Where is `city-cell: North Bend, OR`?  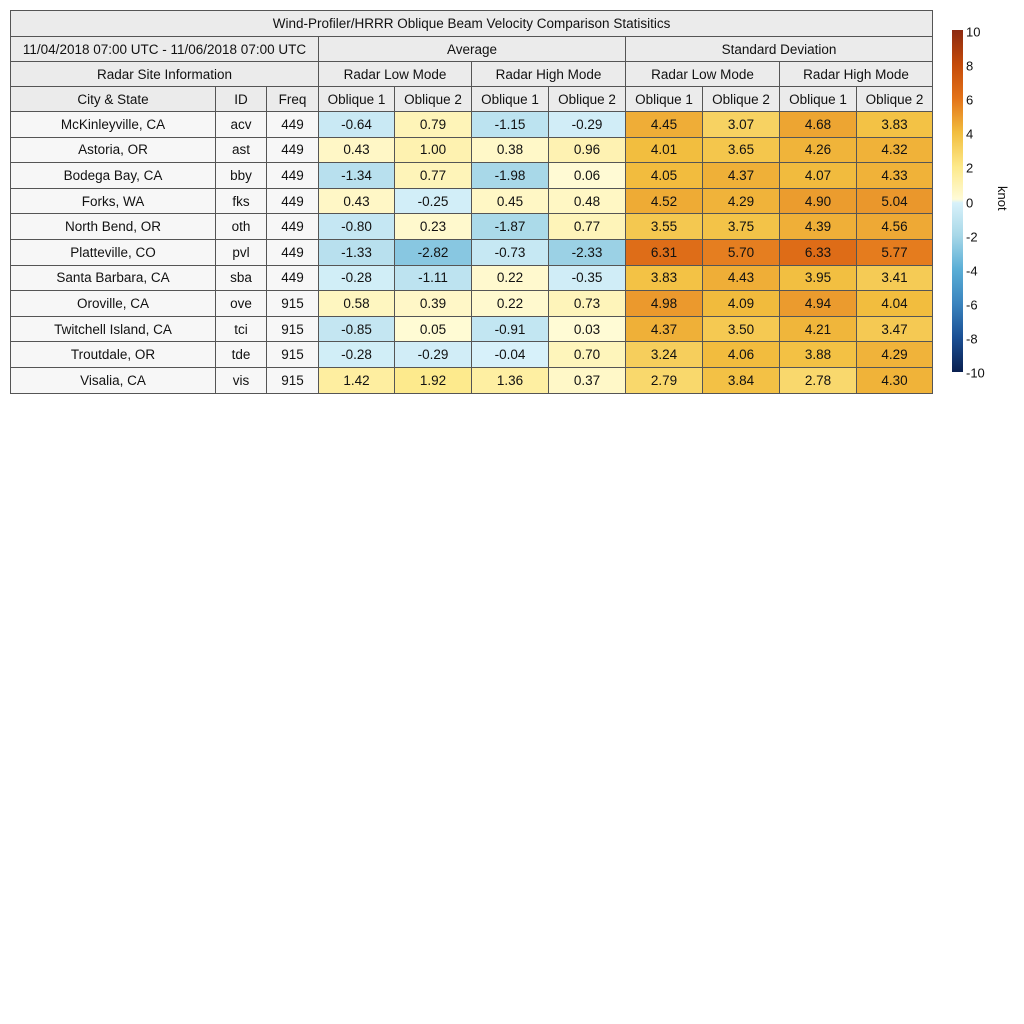 city-cell: North Bend, OR is located at coordinates (113, 226).